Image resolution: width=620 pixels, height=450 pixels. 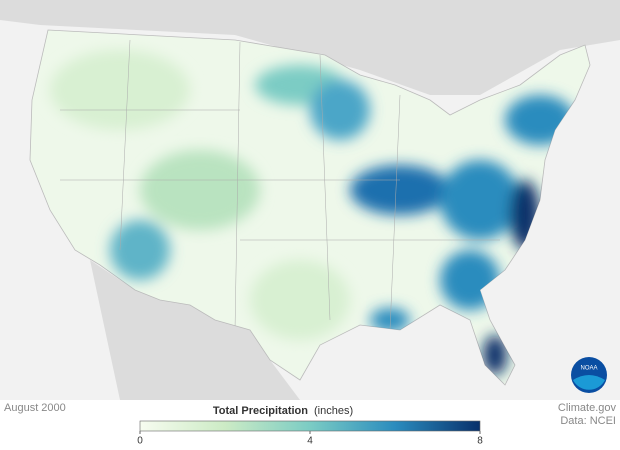 What do you see at coordinates (195, 330) in the screenshot?
I see `mexico` at bounding box center [195, 330].